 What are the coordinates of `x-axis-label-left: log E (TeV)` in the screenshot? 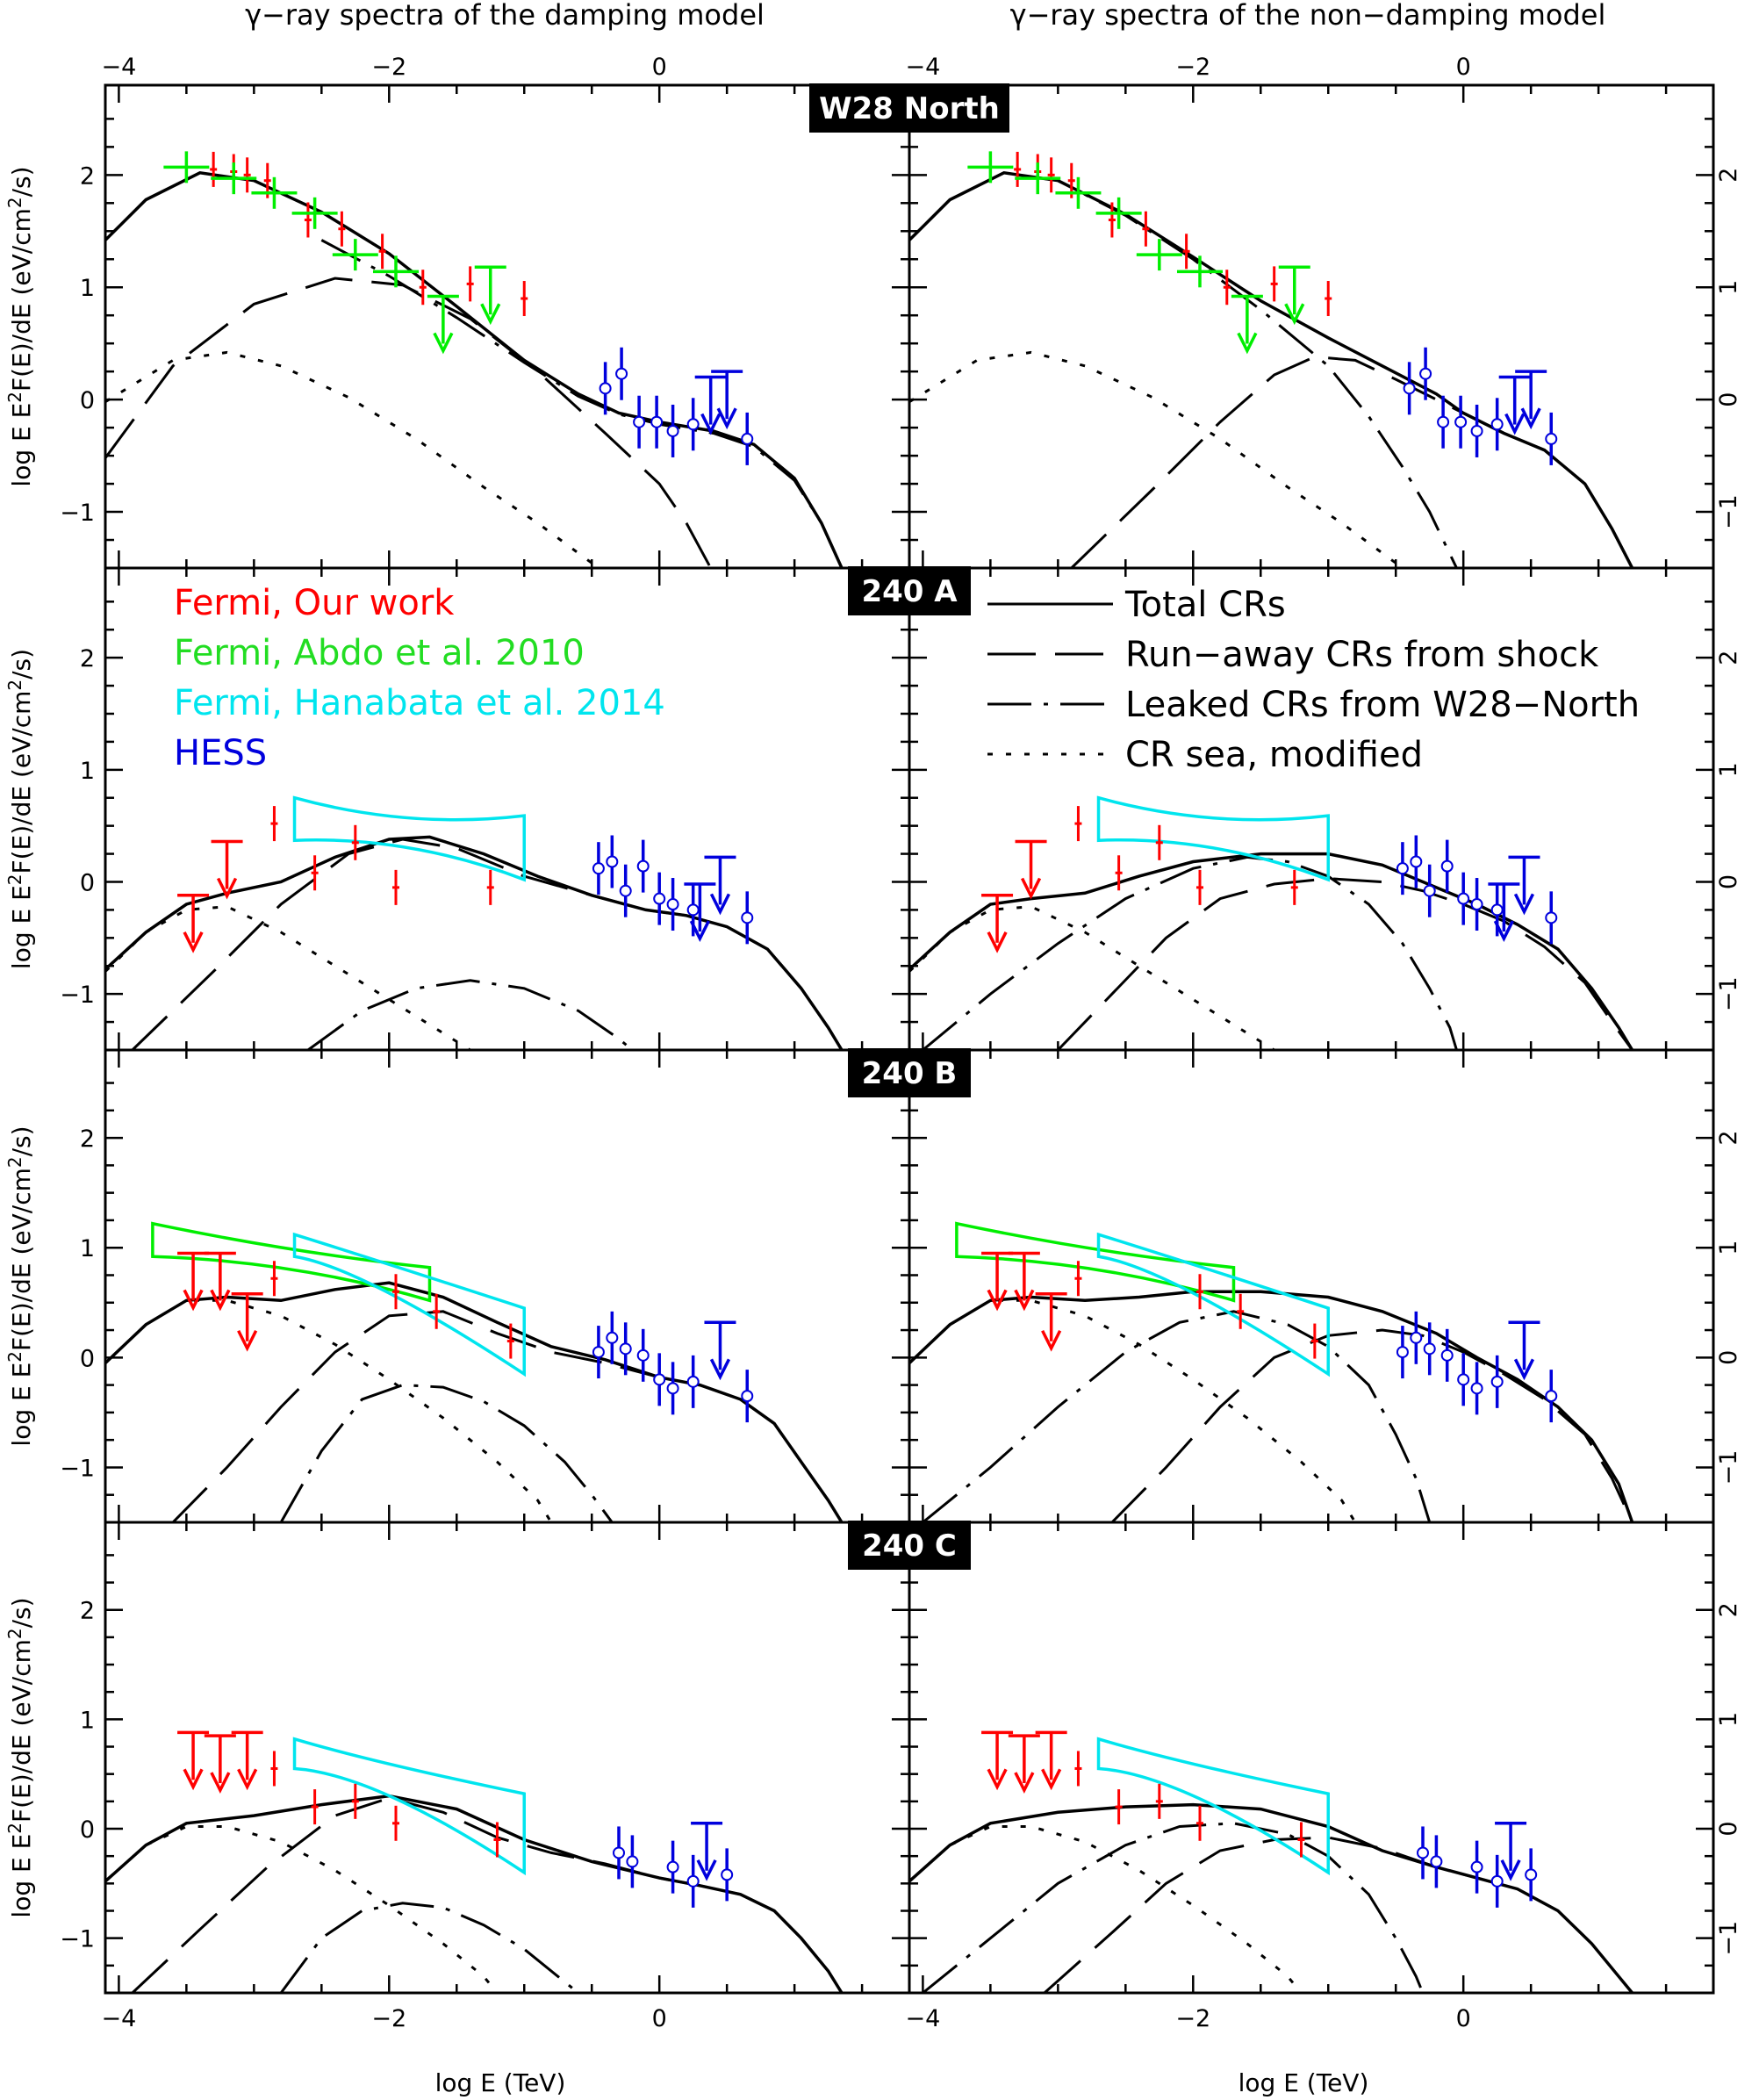 It's located at (500, 2082).